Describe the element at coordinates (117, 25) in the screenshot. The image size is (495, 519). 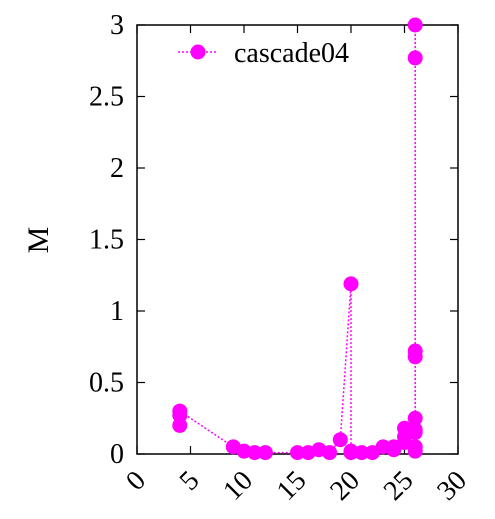
I see `y-tick-label: 3` at that location.